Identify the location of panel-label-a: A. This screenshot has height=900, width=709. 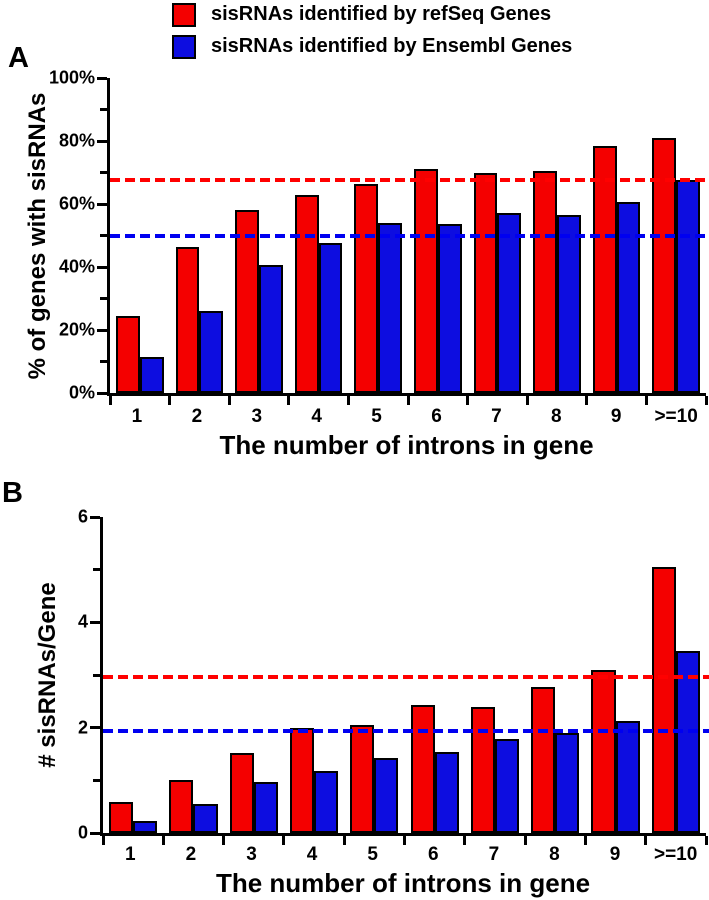
(18, 58).